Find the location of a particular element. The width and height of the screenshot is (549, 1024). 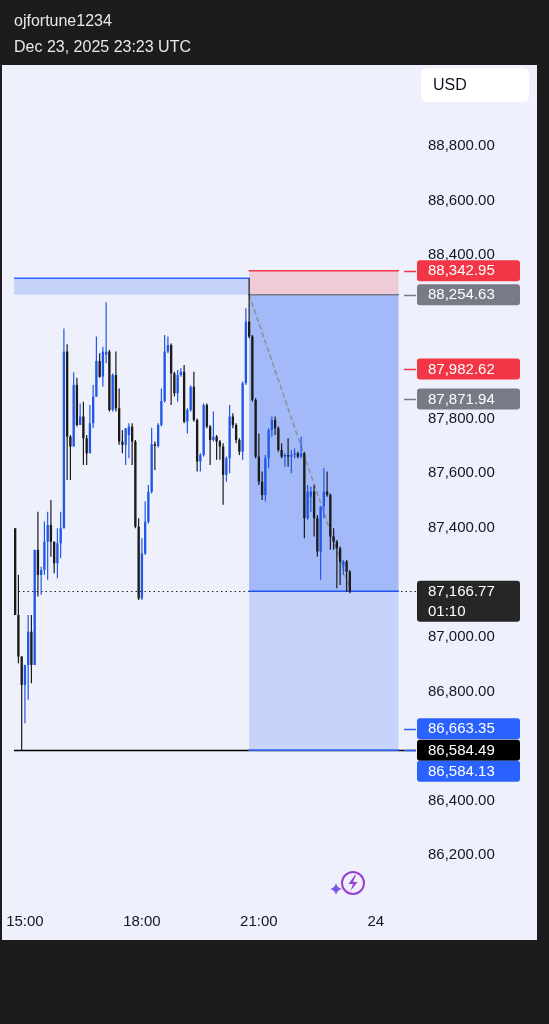

y-tick-label: 88,400.00 is located at coordinates (461, 254).